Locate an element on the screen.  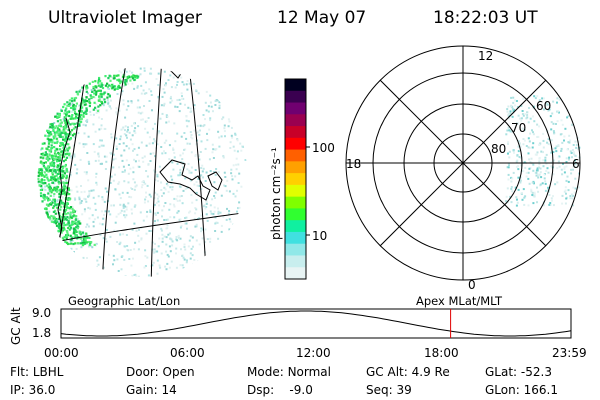
geographic-label: Geographic Lat/Lon is located at coordinates (124, 301).